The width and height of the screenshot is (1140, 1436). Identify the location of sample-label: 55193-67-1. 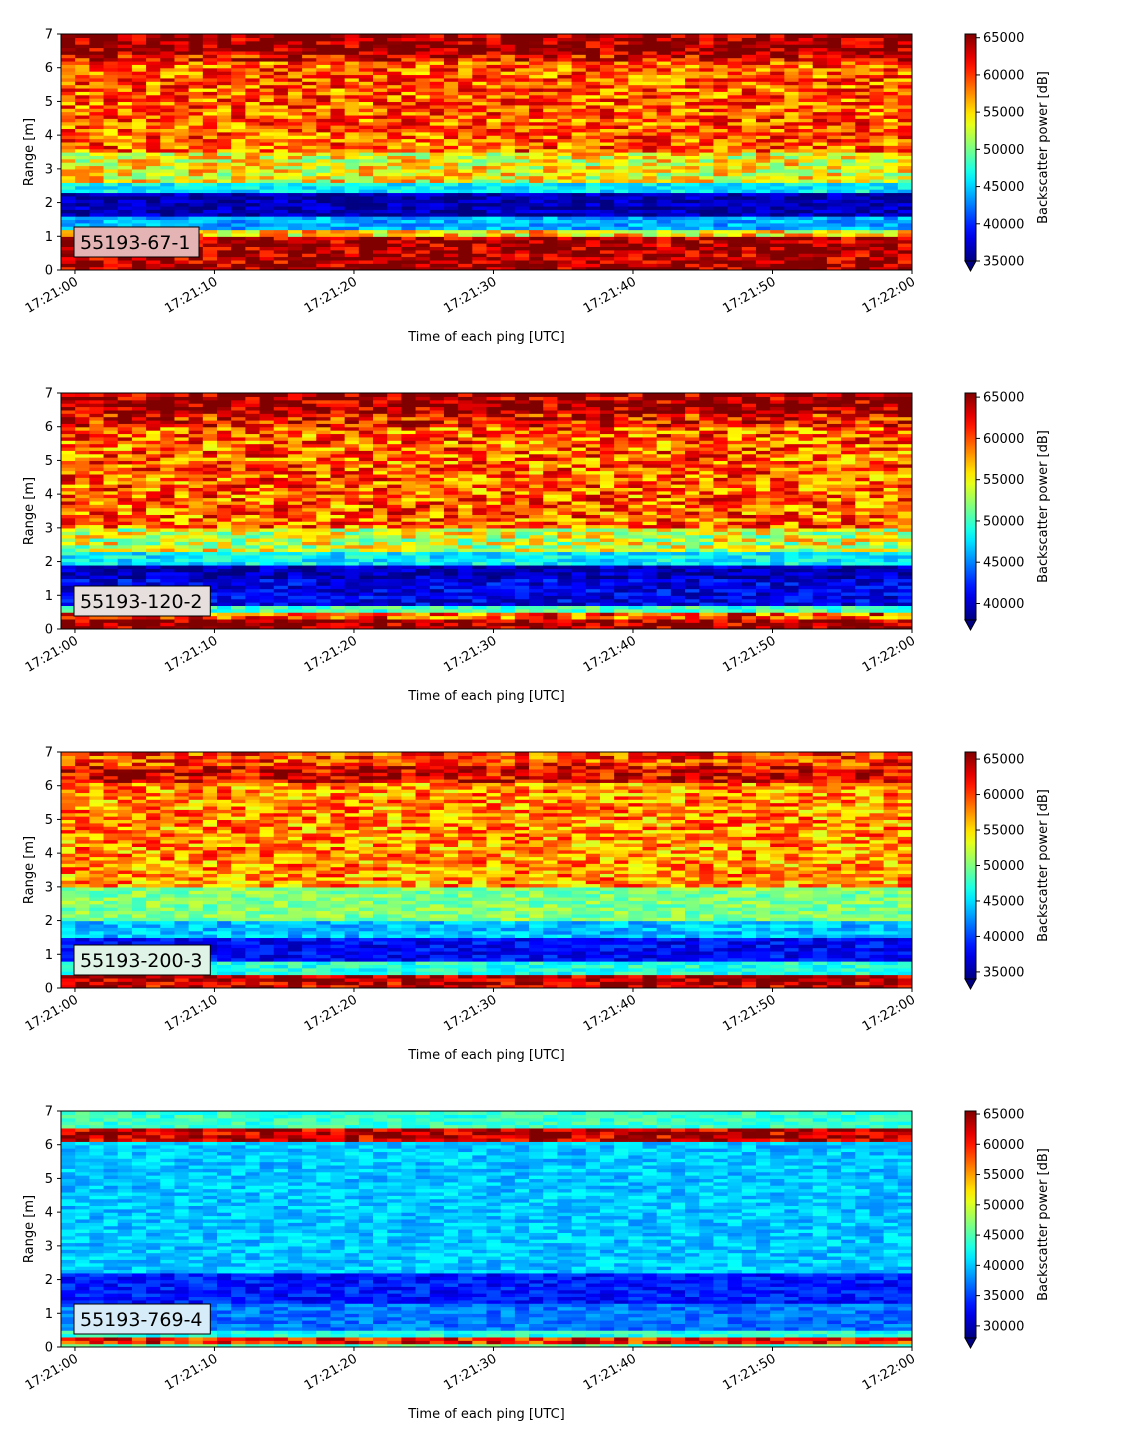
(135, 243).